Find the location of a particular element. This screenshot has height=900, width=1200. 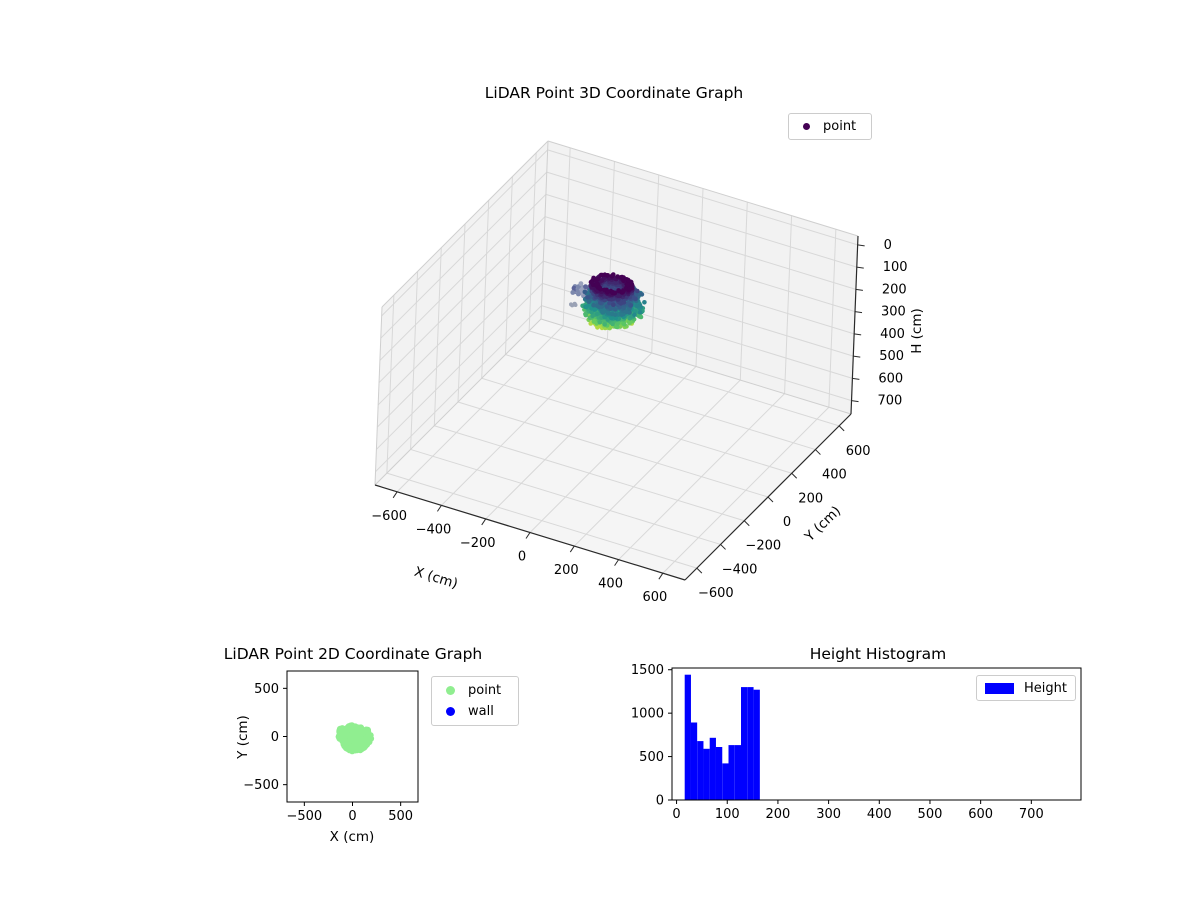

wall-marker-icon is located at coordinates (450, 711).